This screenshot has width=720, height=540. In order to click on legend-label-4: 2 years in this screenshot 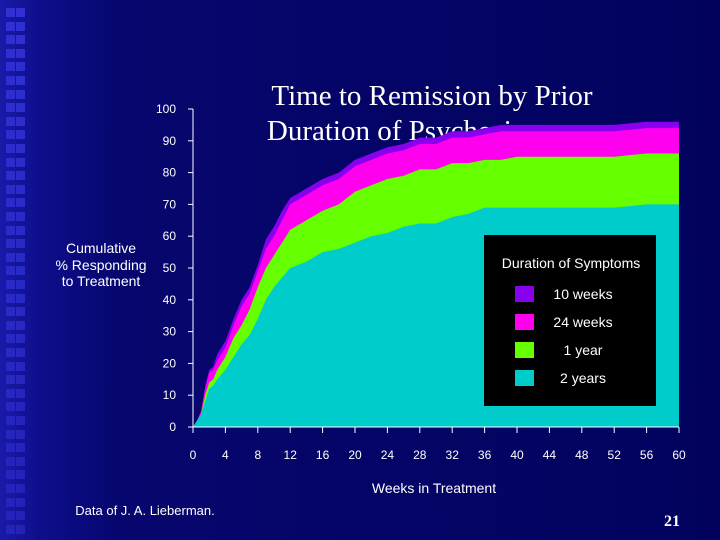, I will do `click(583, 378)`.